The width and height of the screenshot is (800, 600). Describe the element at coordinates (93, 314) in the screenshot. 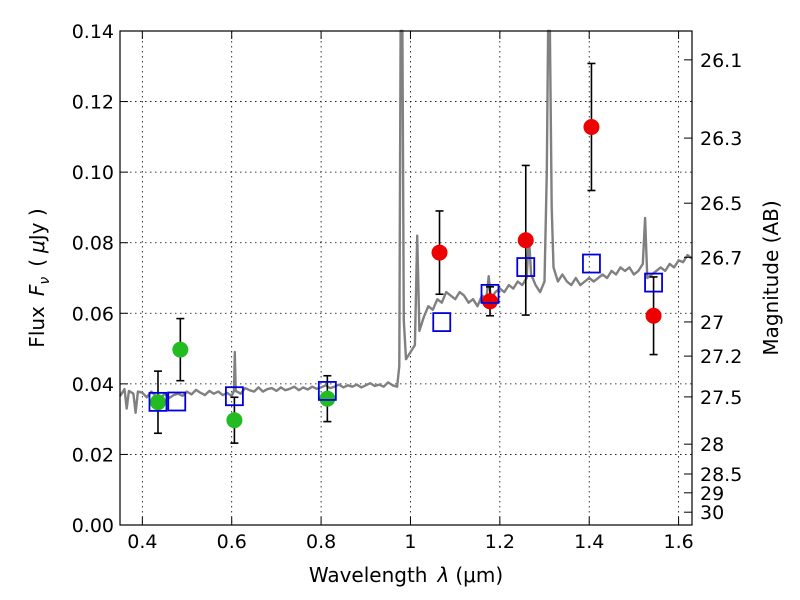

I see `y-tick-label: 0.06` at that location.